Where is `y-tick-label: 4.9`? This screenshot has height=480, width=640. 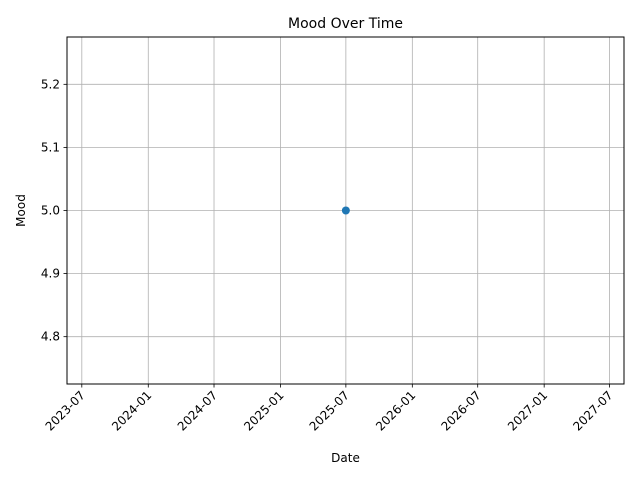 y-tick-label: 4.9 is located at coordinates (50, 274).